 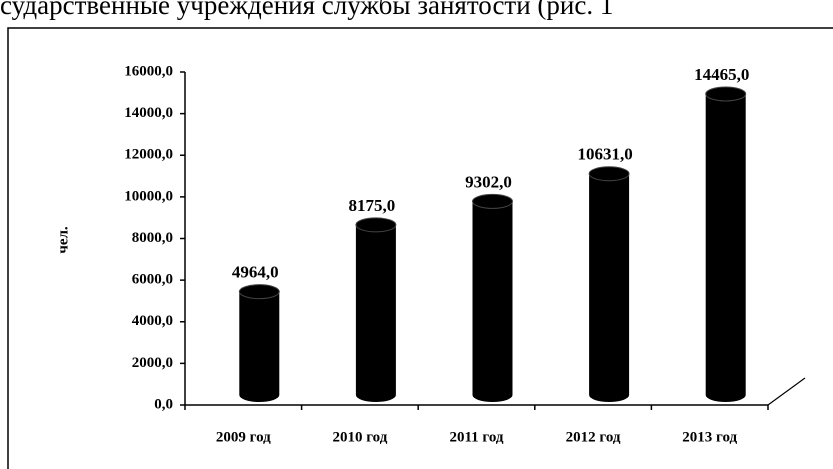 What do you see at coordinates (148, 71) in the screenshot?
I see `y-tick-label: 16000,0` at bounding box center [148, 71].